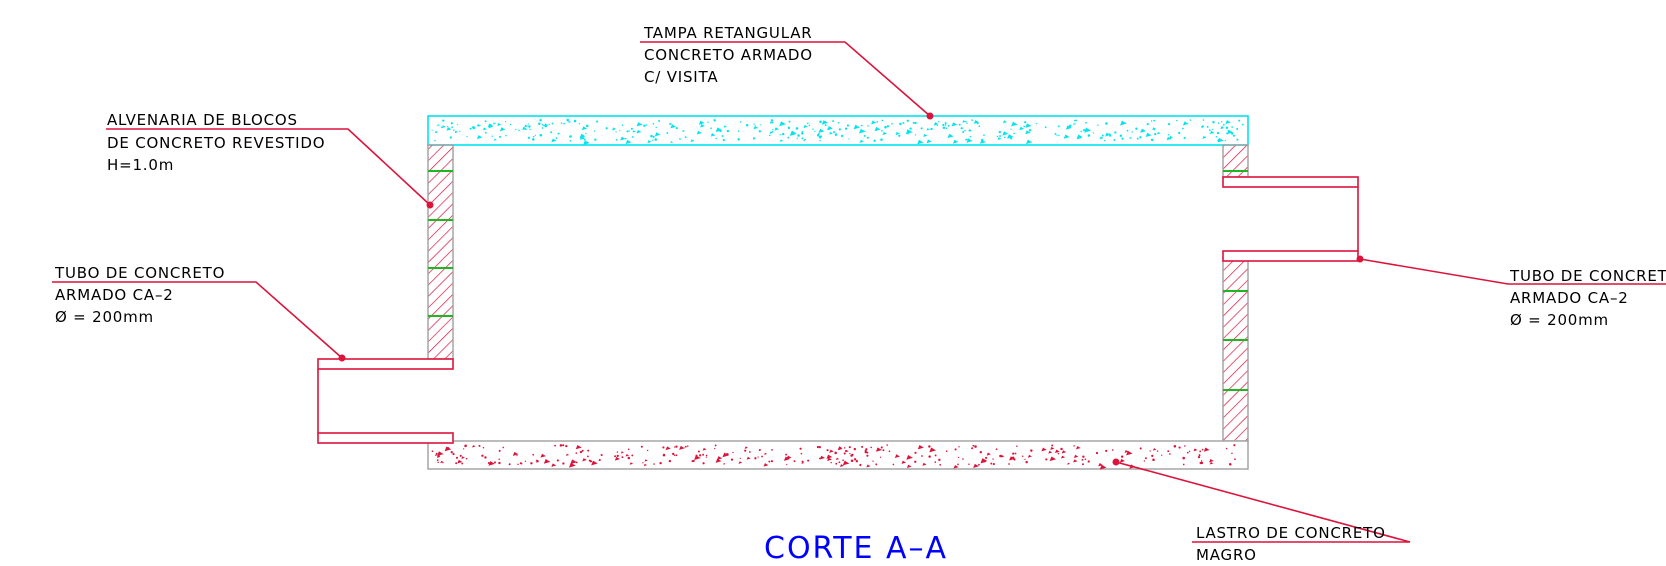 The height and width of the screenshot is (566, 1666). I want to click on right-pipe, so click(1290, 219).